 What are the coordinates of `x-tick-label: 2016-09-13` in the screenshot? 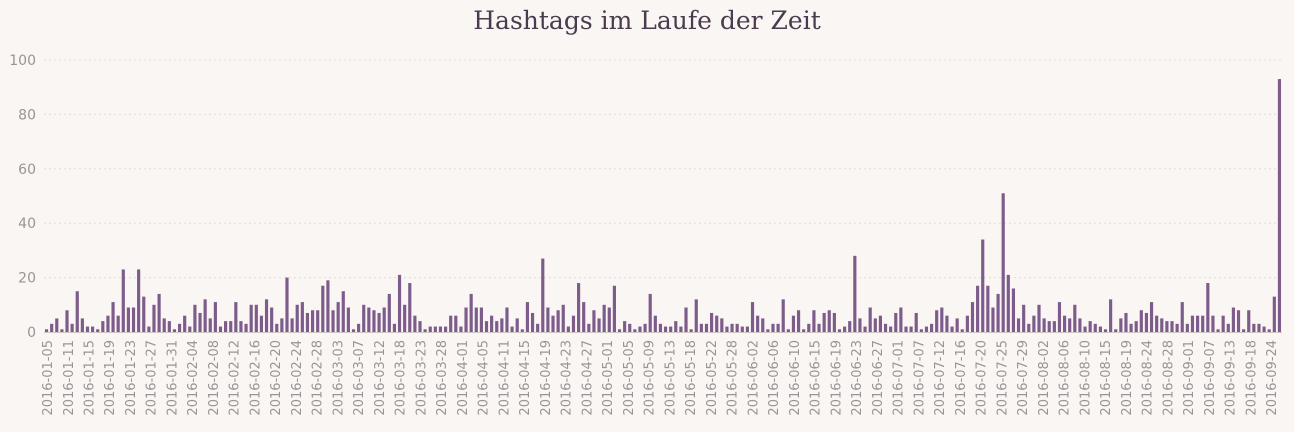 It's located at (1231, 378).